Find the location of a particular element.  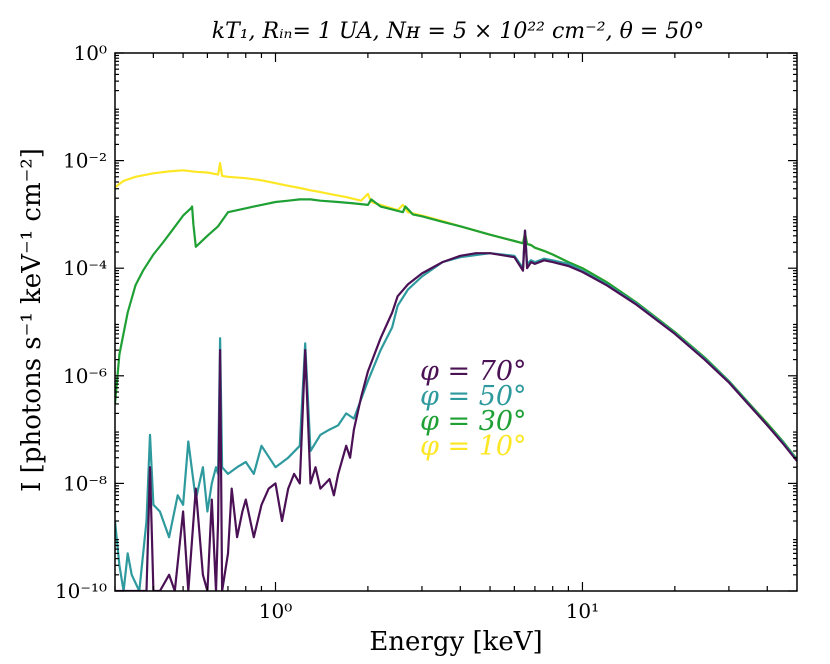

legend: φ = 70°φ = 50°φ = 30°φ = 10° is located at coordinates (473, 409).